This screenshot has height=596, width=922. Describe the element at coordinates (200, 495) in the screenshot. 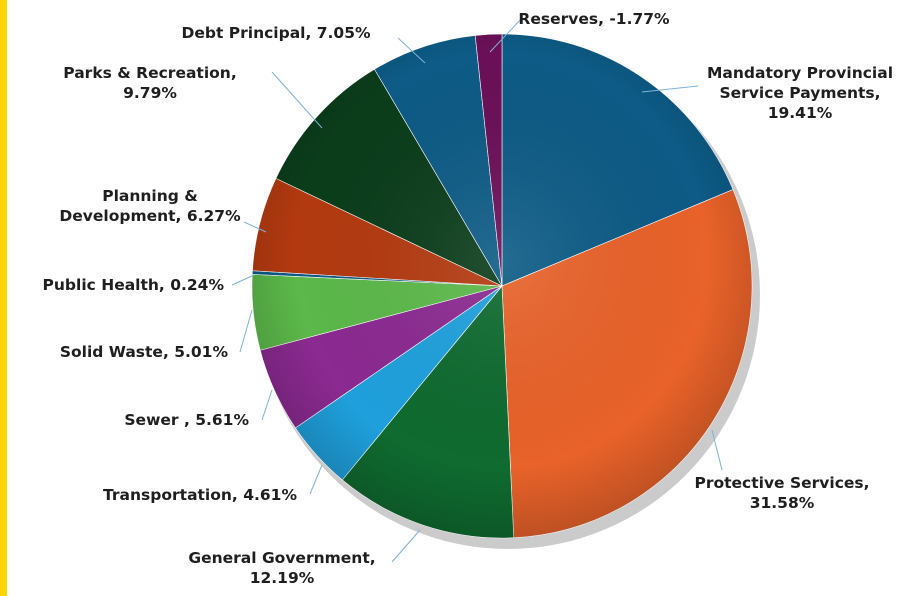

I see `slice-label-4: Transportation, 4.61%` at that location.